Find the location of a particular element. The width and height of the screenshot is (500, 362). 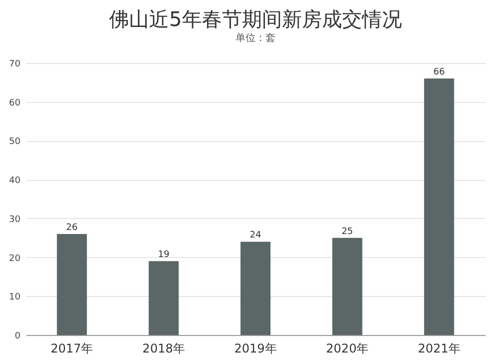

x-tick-label: 2021年 is located at coordinates (439, 349).